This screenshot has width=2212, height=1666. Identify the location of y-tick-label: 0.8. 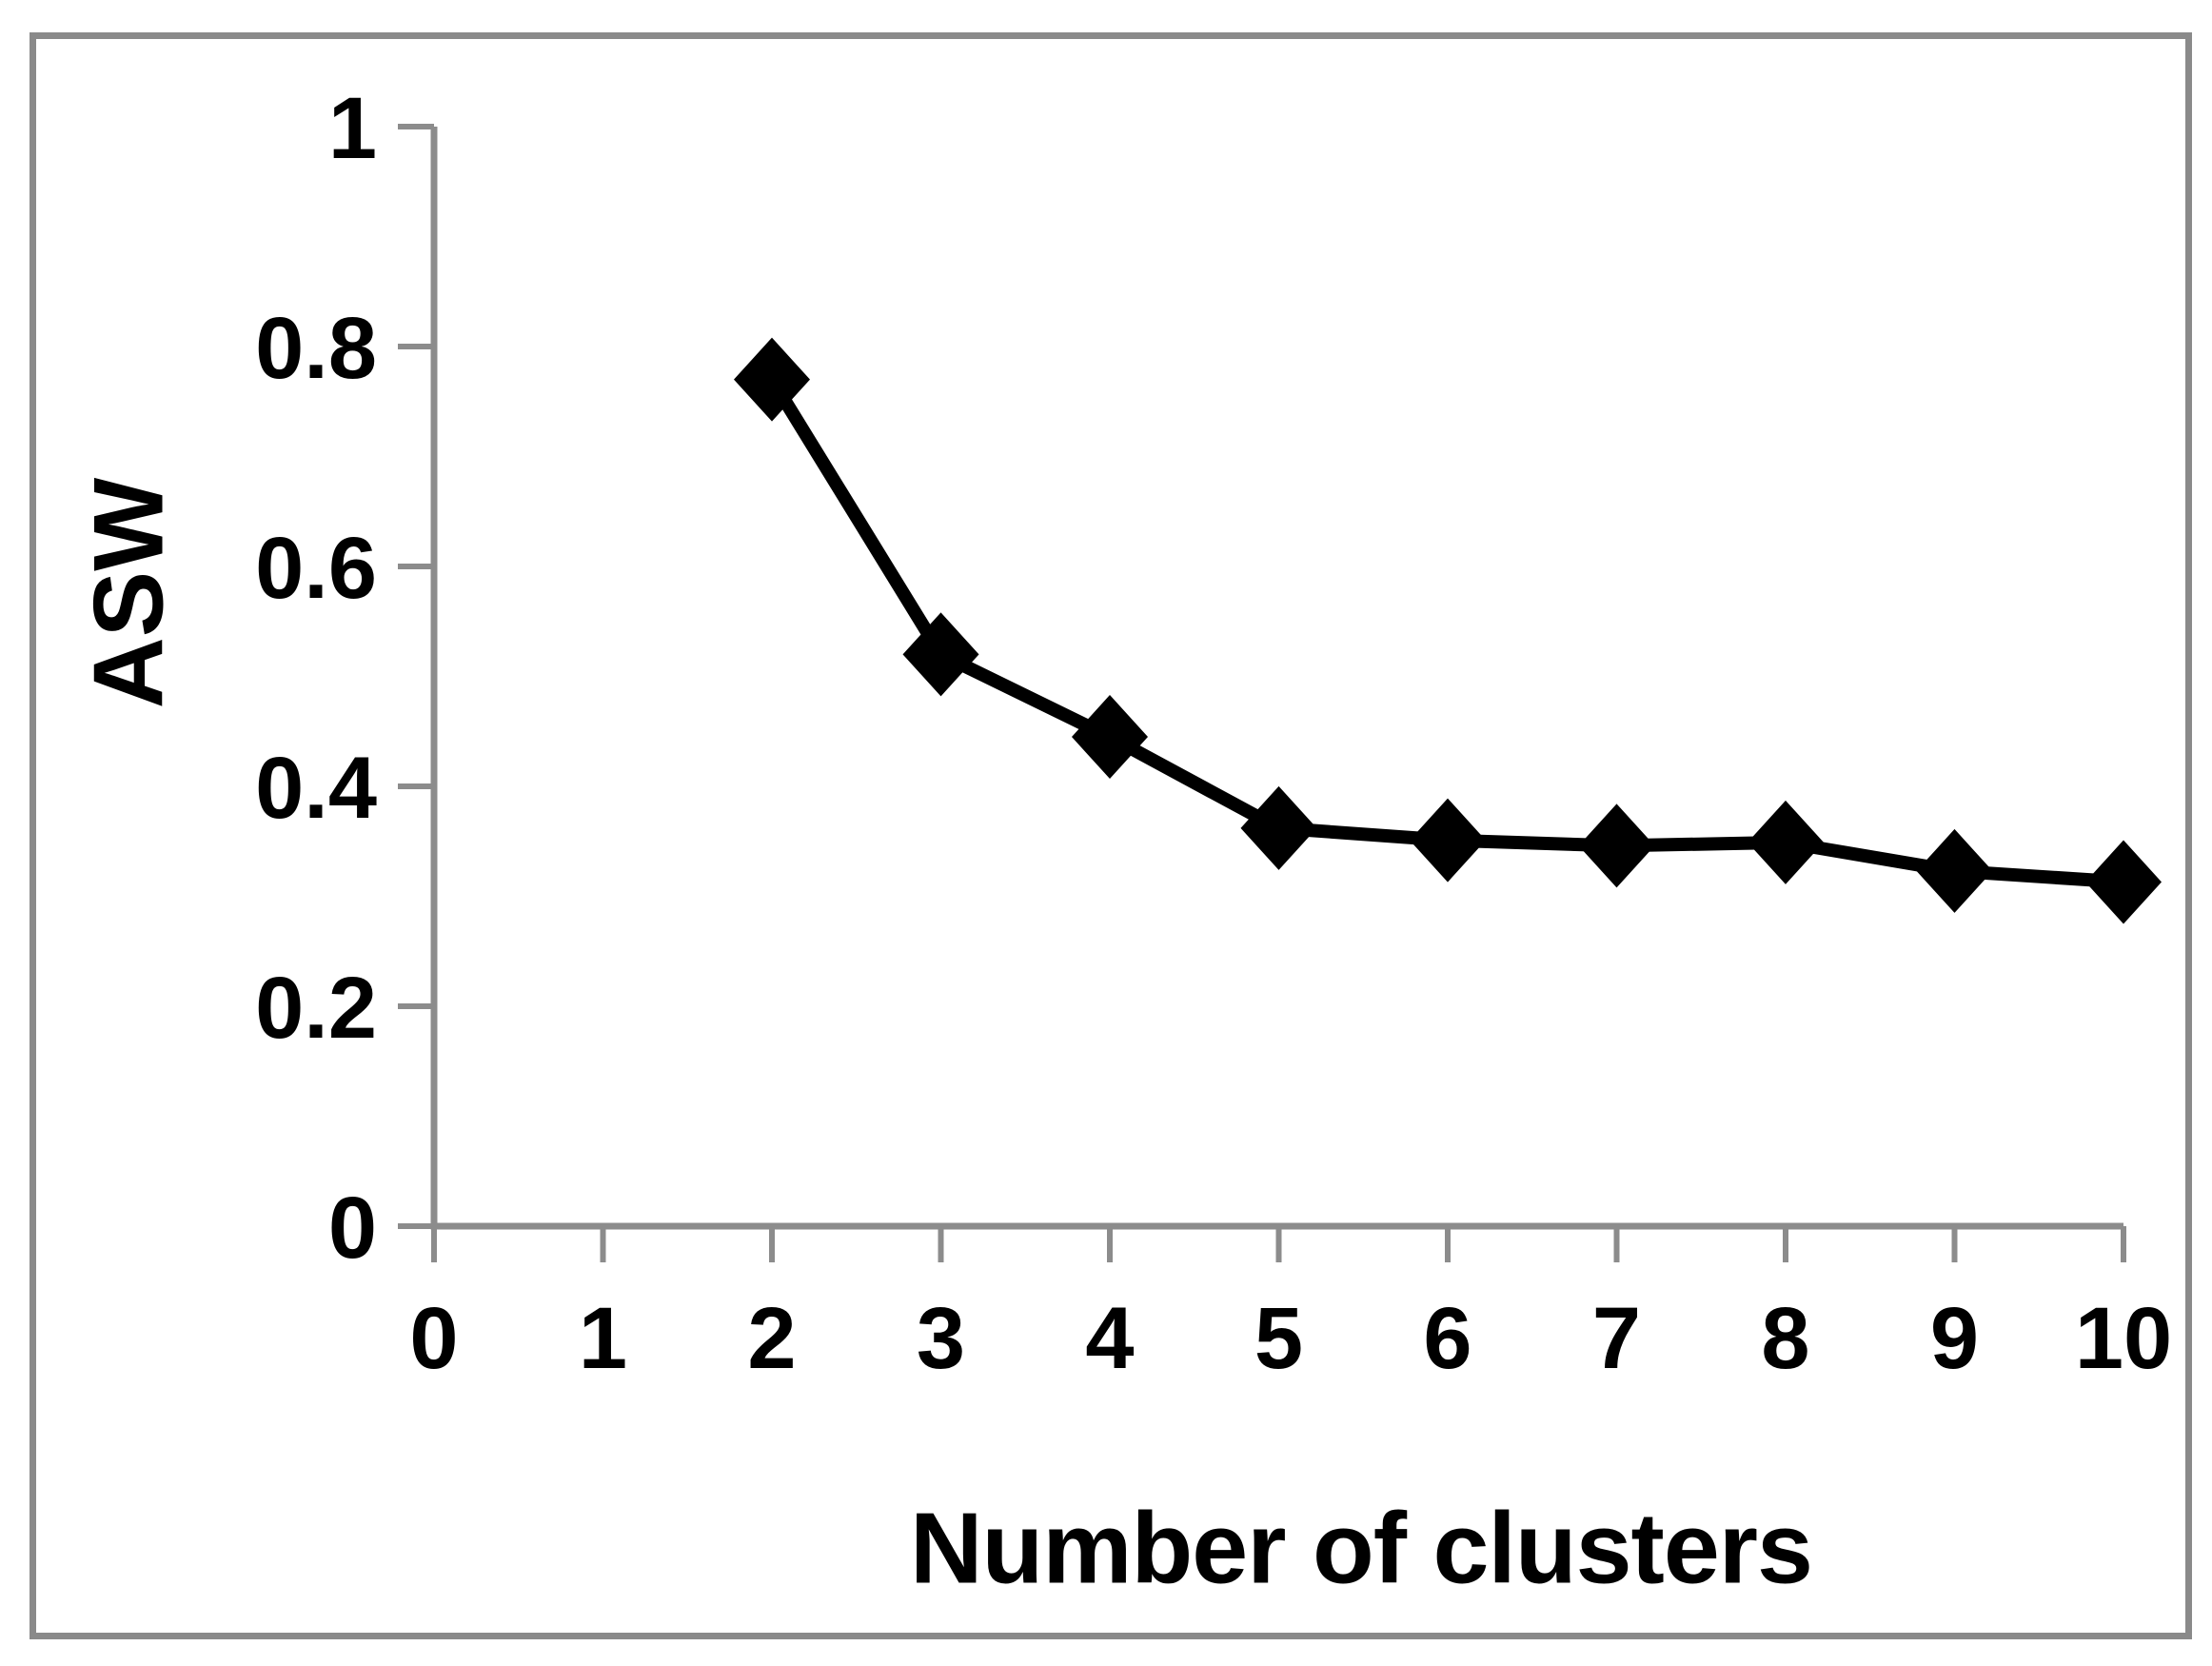
(316, 348).